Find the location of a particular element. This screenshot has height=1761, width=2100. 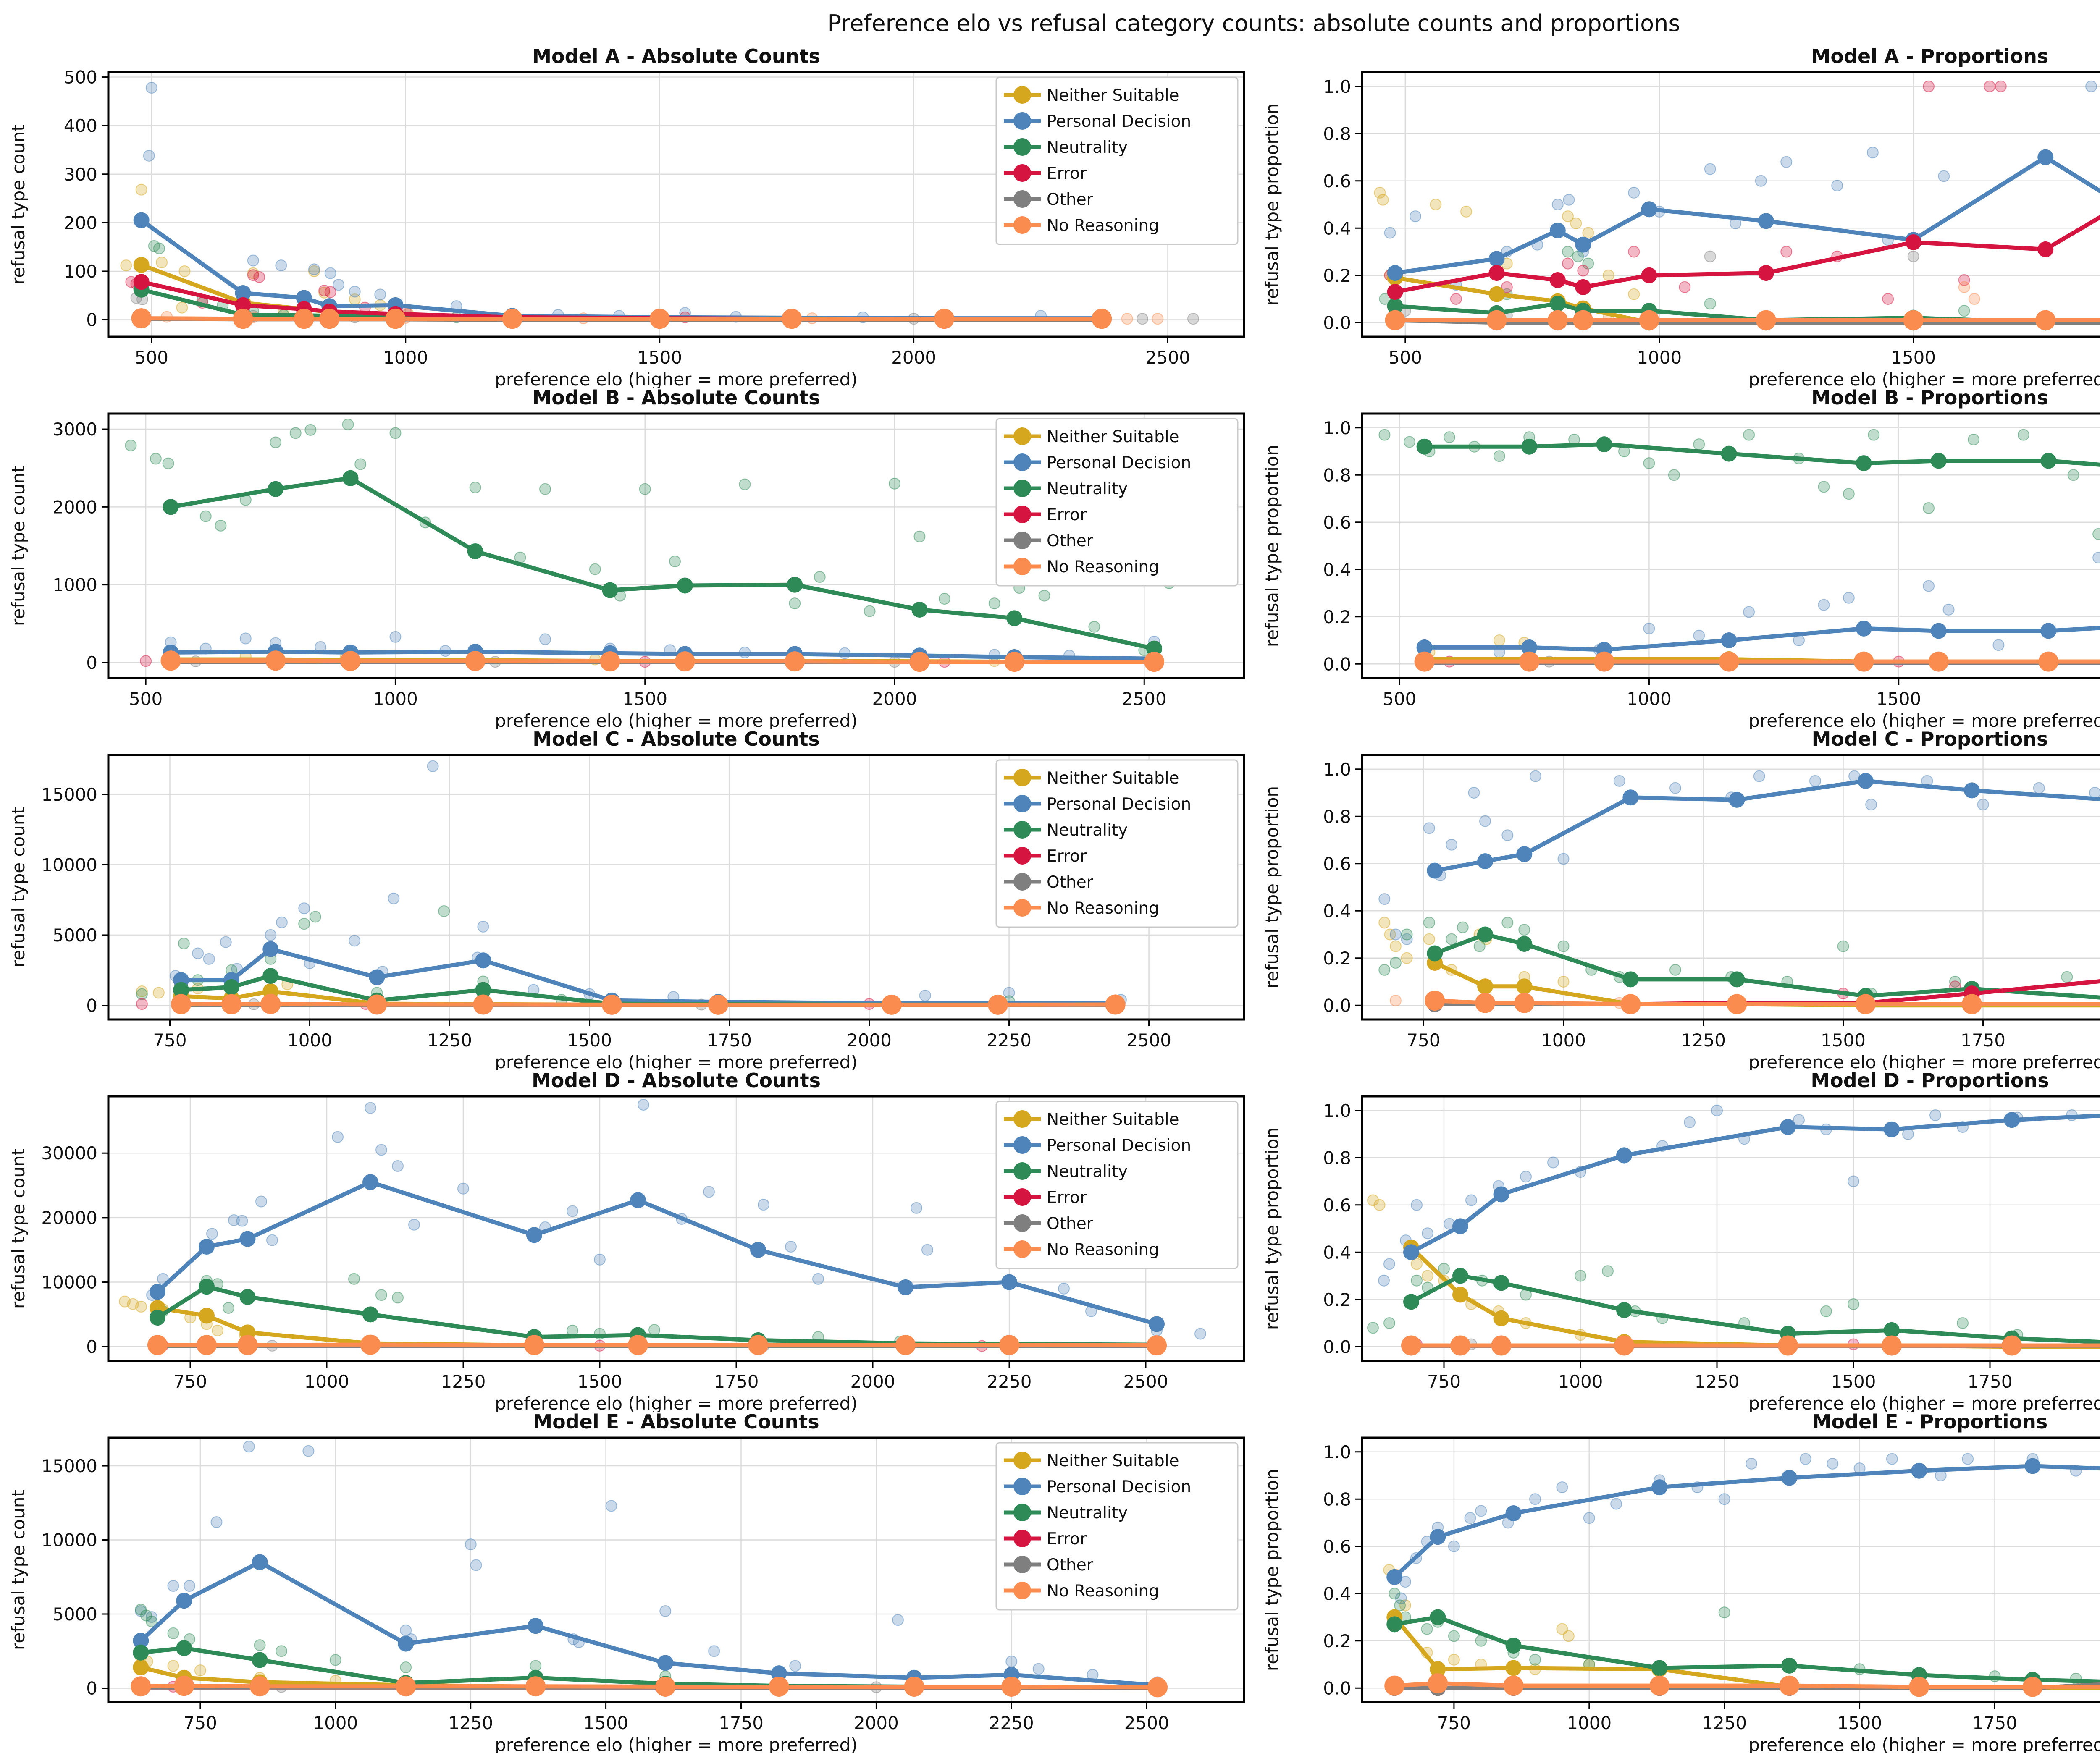

scatter-point-noreason is located at coordinates (1158, 319).